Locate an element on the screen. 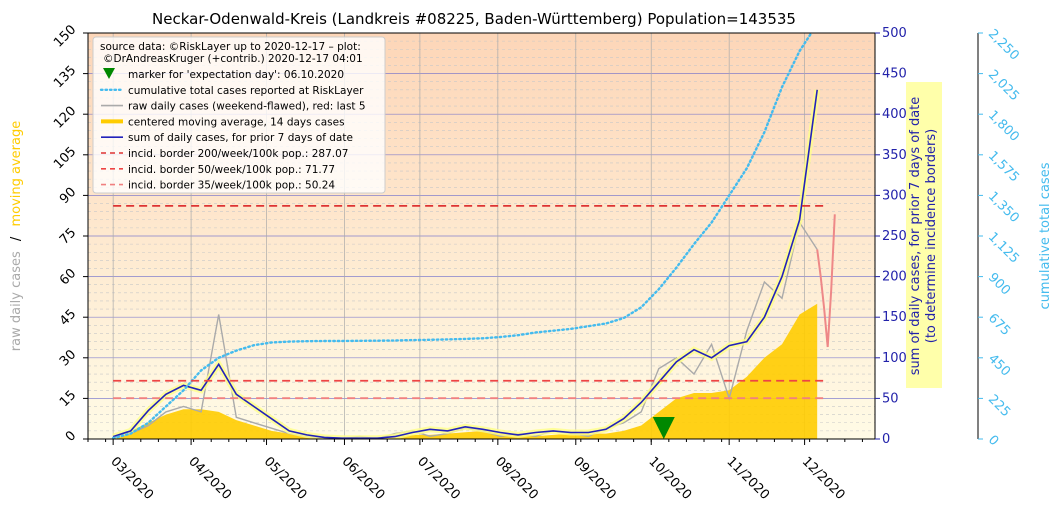 This screenshot has width=1062, height=513. right-tick-label: 0 is located at coordinates (886, 439).